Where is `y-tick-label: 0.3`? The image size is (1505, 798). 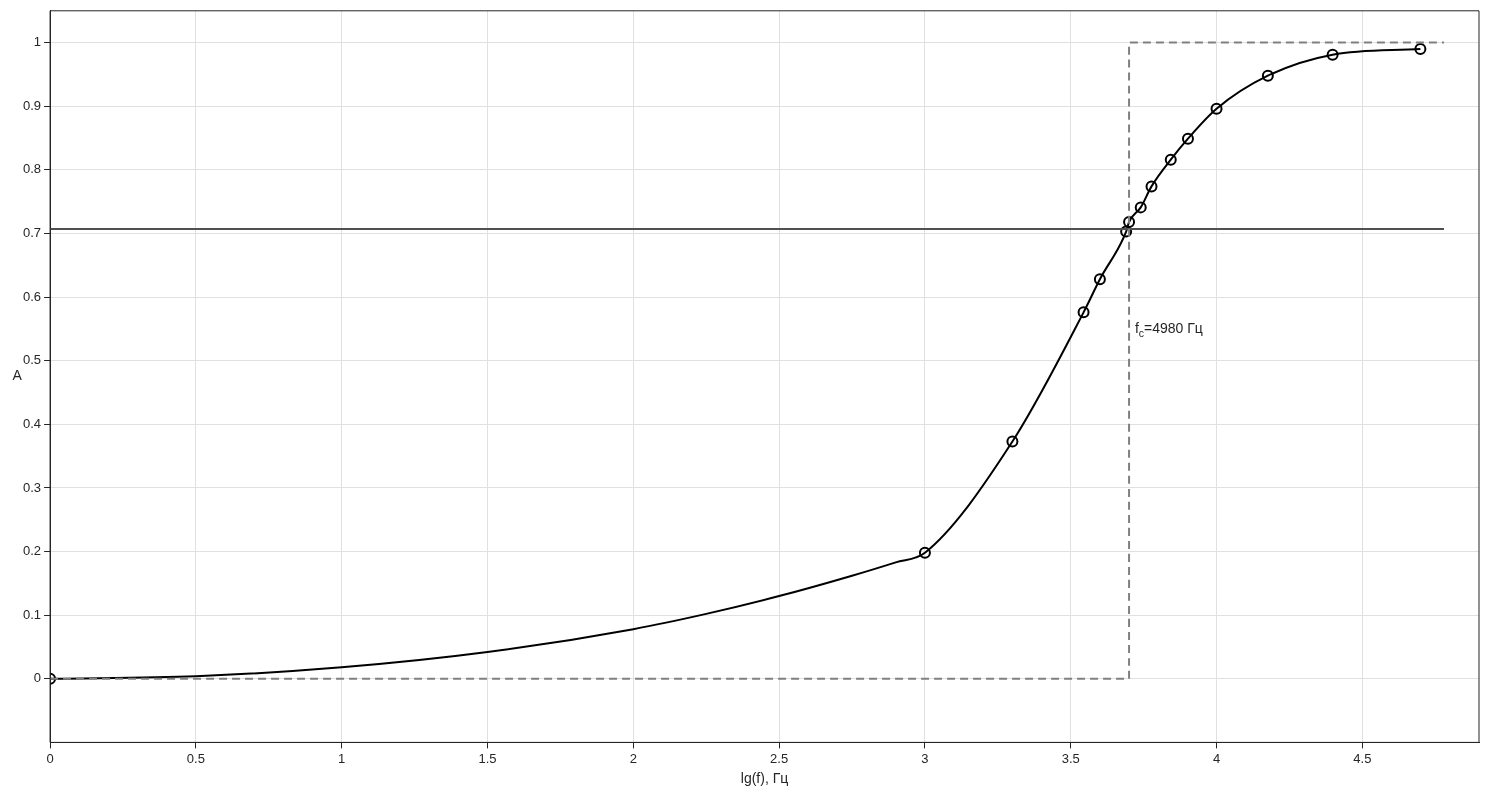
y-tick-label: 0.3 is located at coordinates (32, 487).